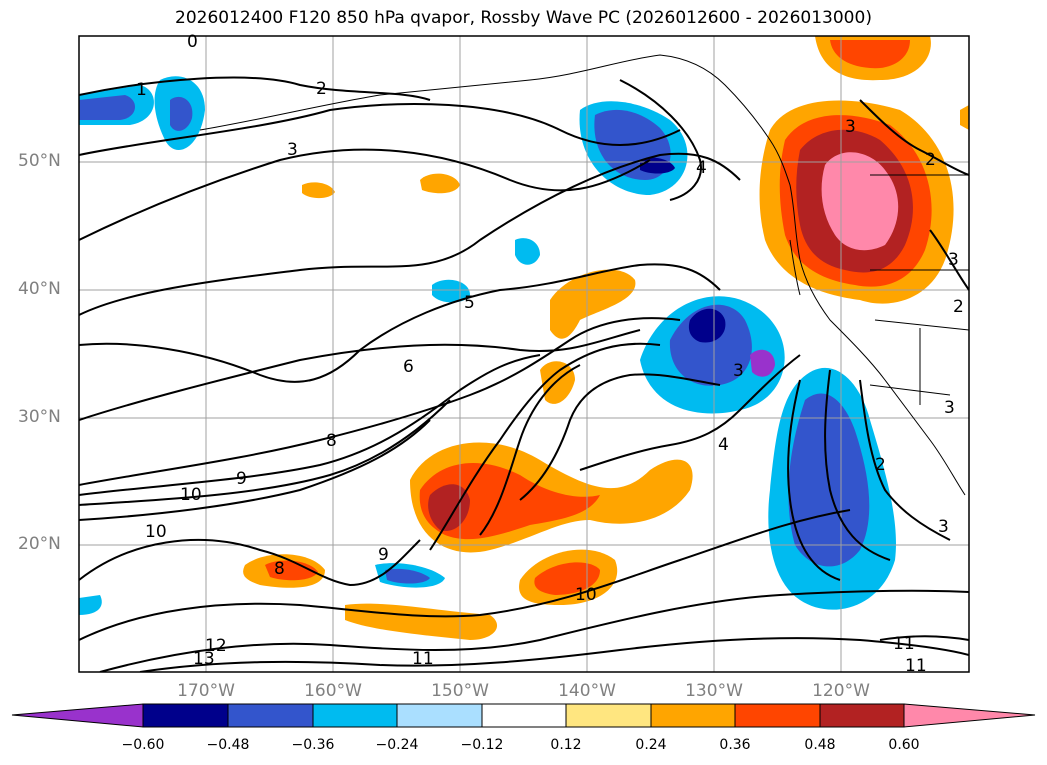  I want to click on colorbar-tick-label: 0.36, so click(735, 745).